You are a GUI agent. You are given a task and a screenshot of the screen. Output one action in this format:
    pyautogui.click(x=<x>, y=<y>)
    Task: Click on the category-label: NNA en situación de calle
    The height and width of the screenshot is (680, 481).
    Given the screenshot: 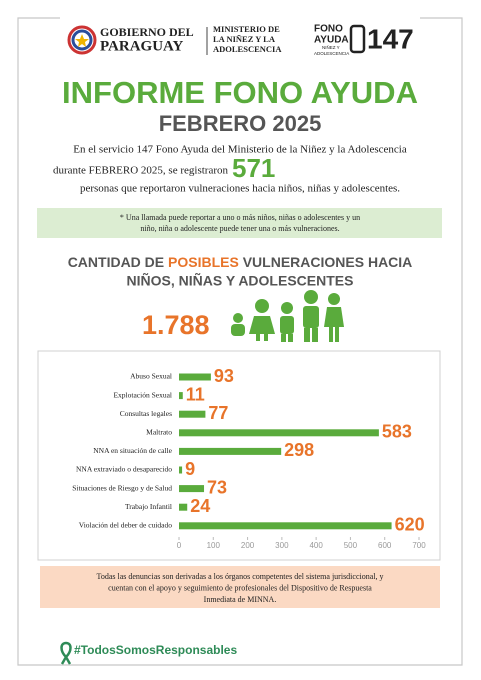 What is the action you would take?
    pyautogui.click(x=132, y=450)
    